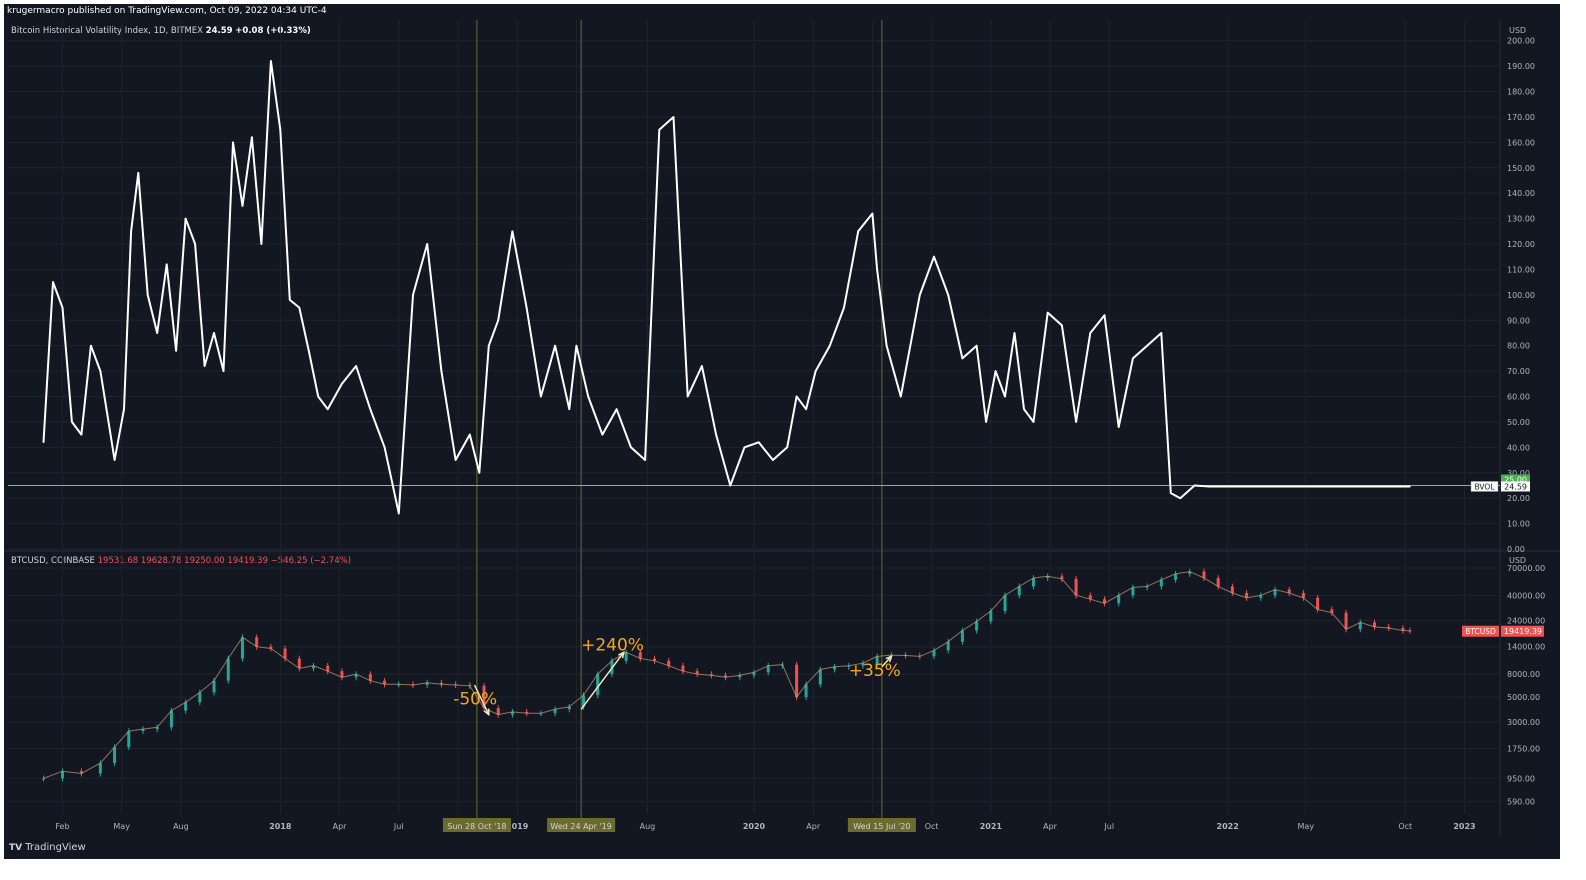 Image resolution: width=1586 pixels, height=880 pixels. Describe the element at coordinates (475, 700) in the screenshot. I see `annotation-label-0: -50%` at that location.